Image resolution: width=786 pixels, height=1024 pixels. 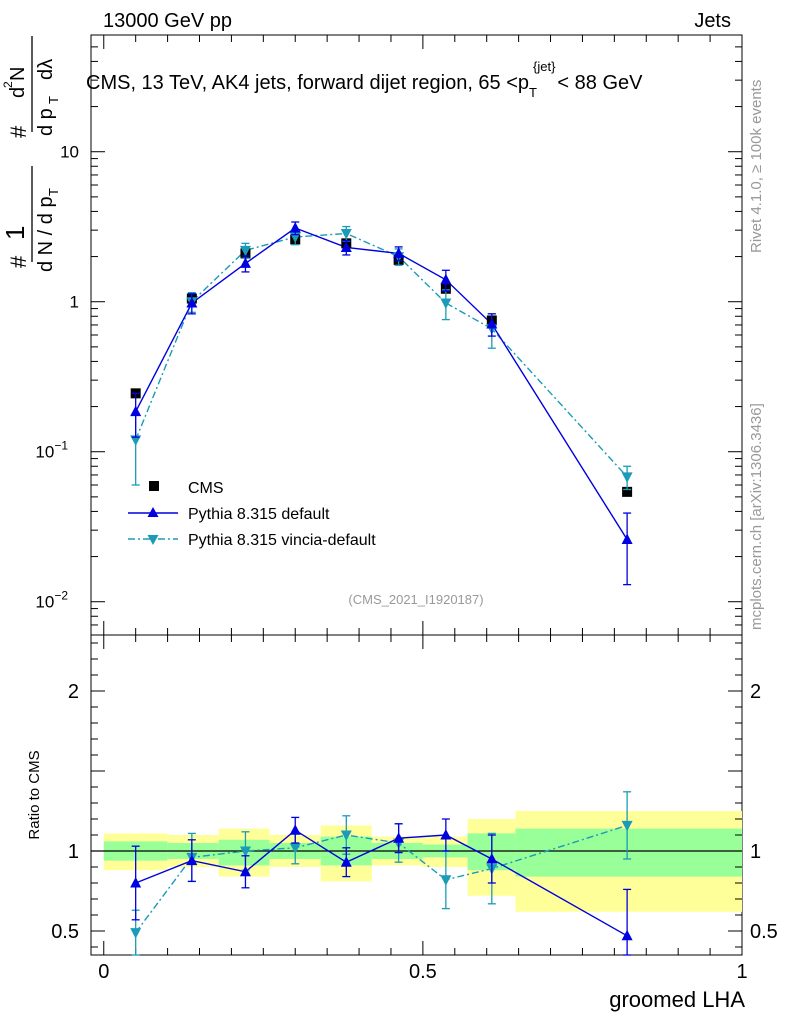 I want to click on cms-point, so click(x=627, y=491).